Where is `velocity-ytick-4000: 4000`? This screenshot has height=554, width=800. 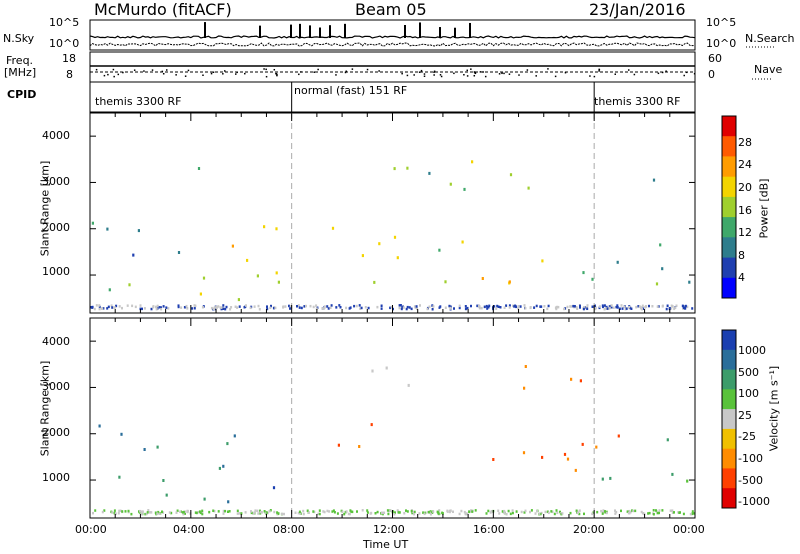 velocity-ytick-4000: 4000 is located at coordinates (56, 341).